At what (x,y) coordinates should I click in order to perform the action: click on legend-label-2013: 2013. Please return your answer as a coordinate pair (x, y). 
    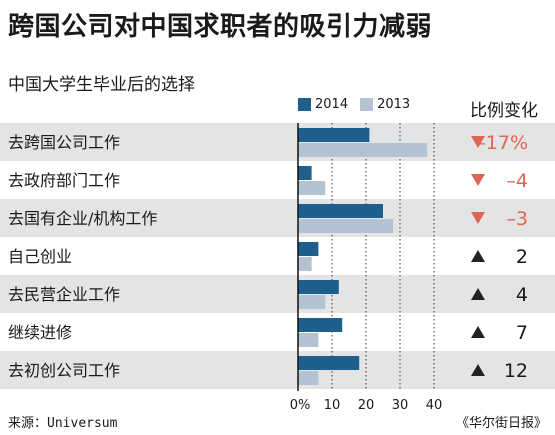
    Looking at the image, I should click on (394, 104).